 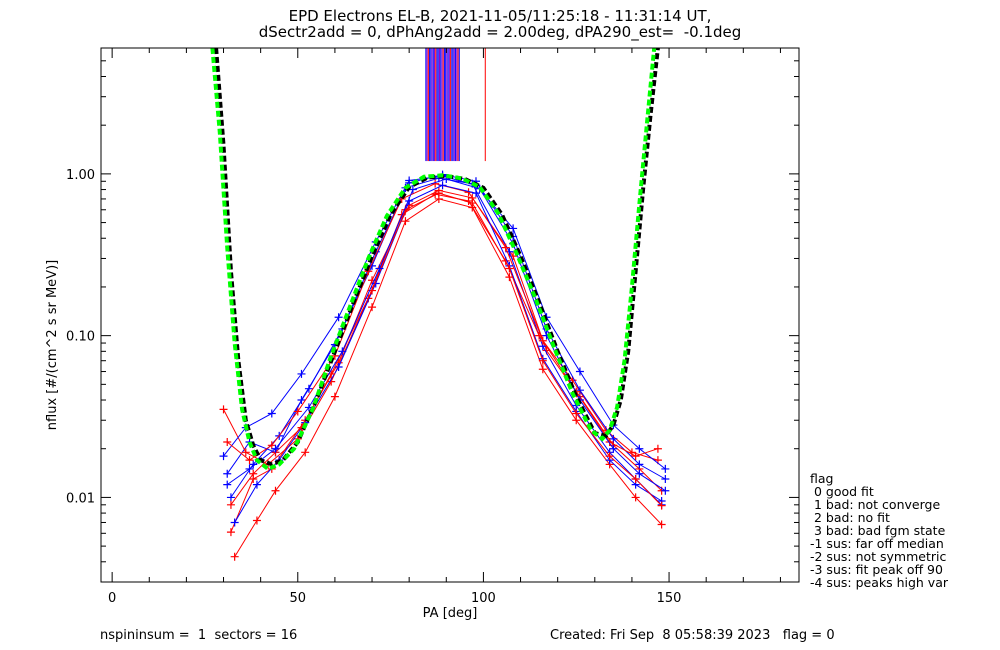 I want to click on y-tick-label: 0.01, so click(x=80, y=498).